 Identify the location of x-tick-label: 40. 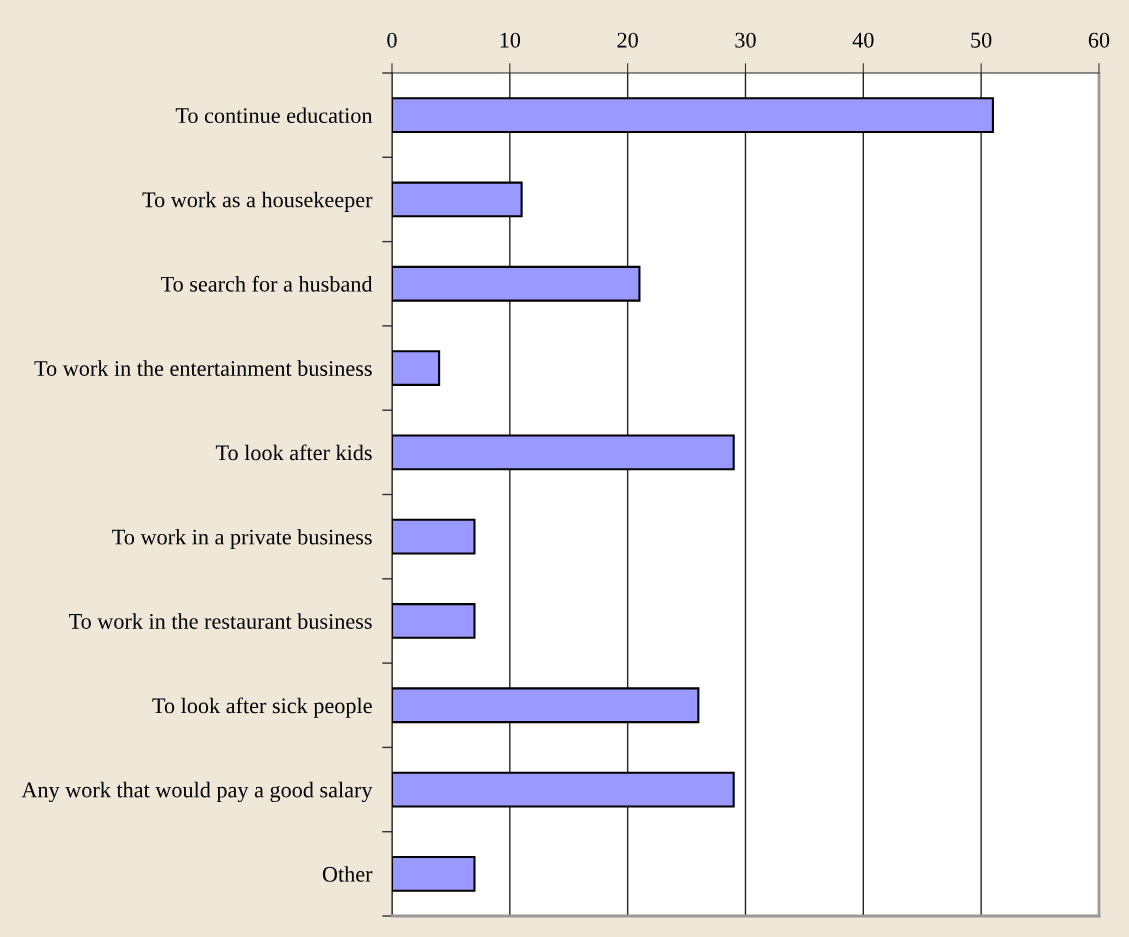
(863, 40).